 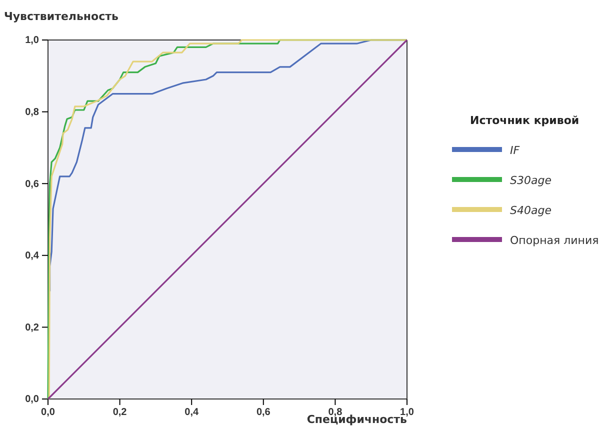 What do you see at coordinates (263, 412) in the screenshot?
I see `x-tick-label: 0,6` at bounding box center [263, 412].